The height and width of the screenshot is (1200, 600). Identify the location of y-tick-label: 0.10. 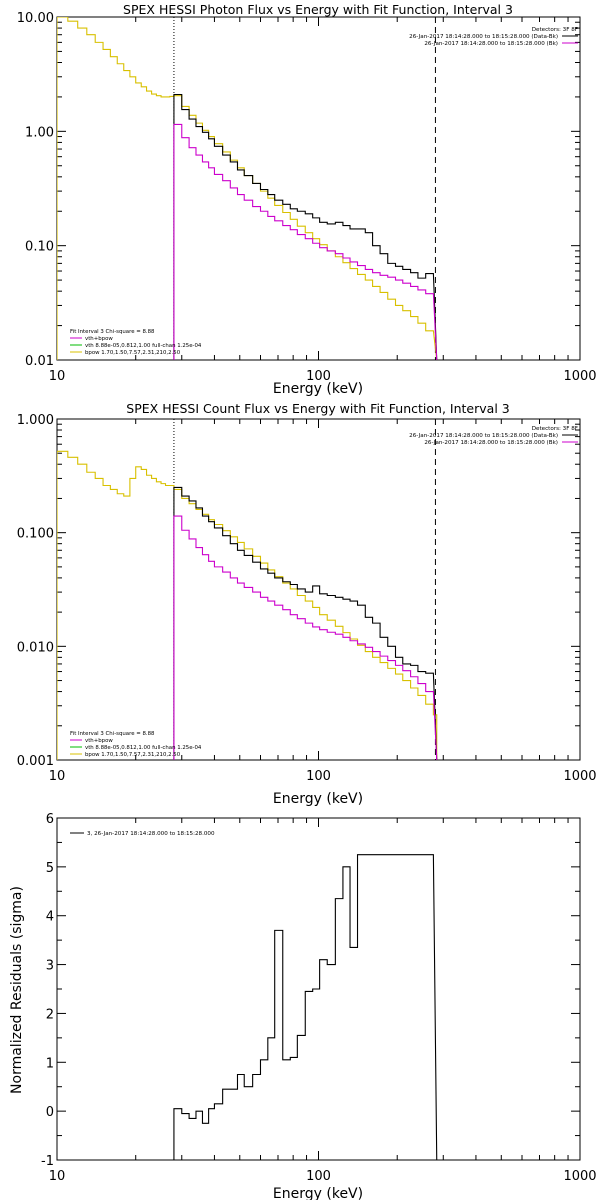
(39, 247).